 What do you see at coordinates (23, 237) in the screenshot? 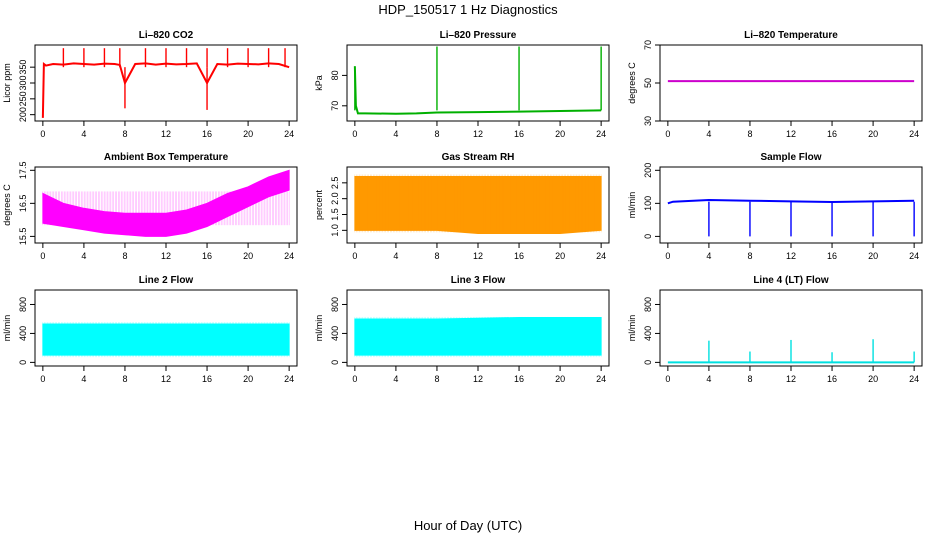
I see `y-tick-label: 15.5` at bounding box center [23, 237].